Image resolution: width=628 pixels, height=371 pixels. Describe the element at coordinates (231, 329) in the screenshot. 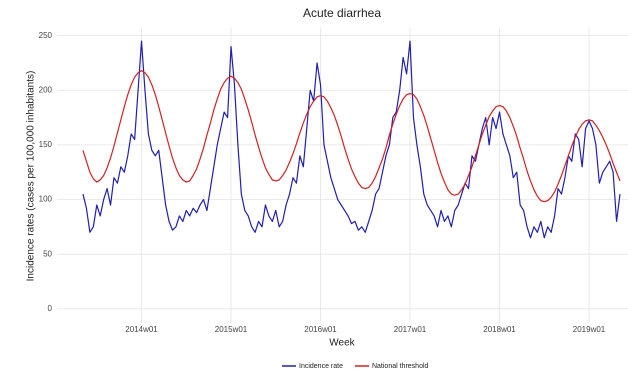

I see `x-tick-label: 2015w01` at that location.